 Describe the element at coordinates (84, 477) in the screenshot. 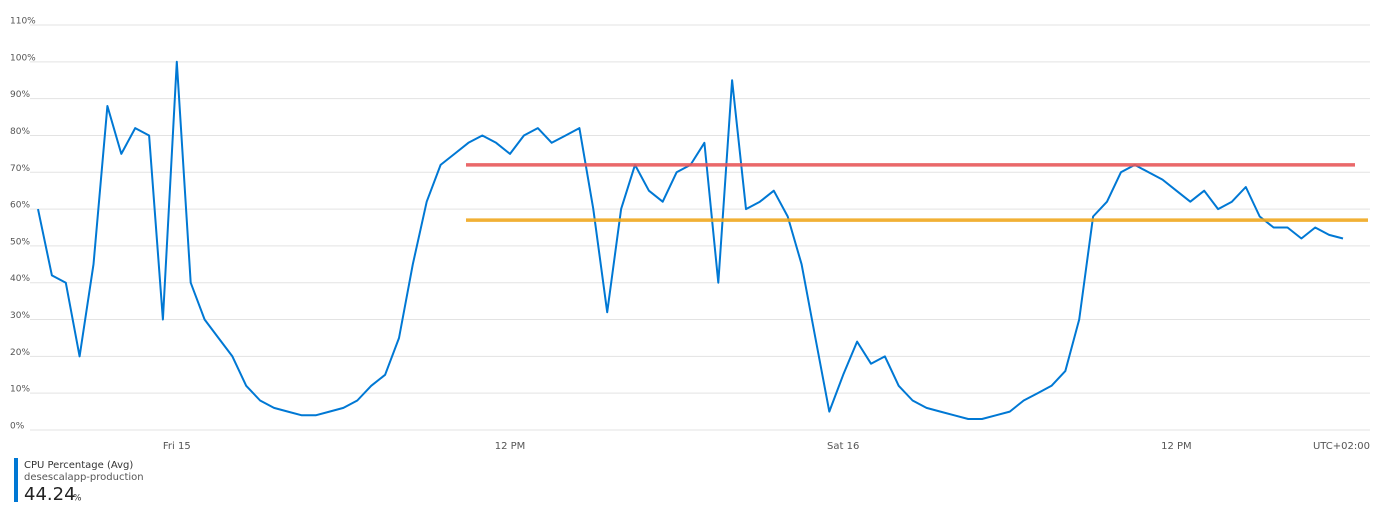

I see `legend-resource: desescalapp-production` at that location.